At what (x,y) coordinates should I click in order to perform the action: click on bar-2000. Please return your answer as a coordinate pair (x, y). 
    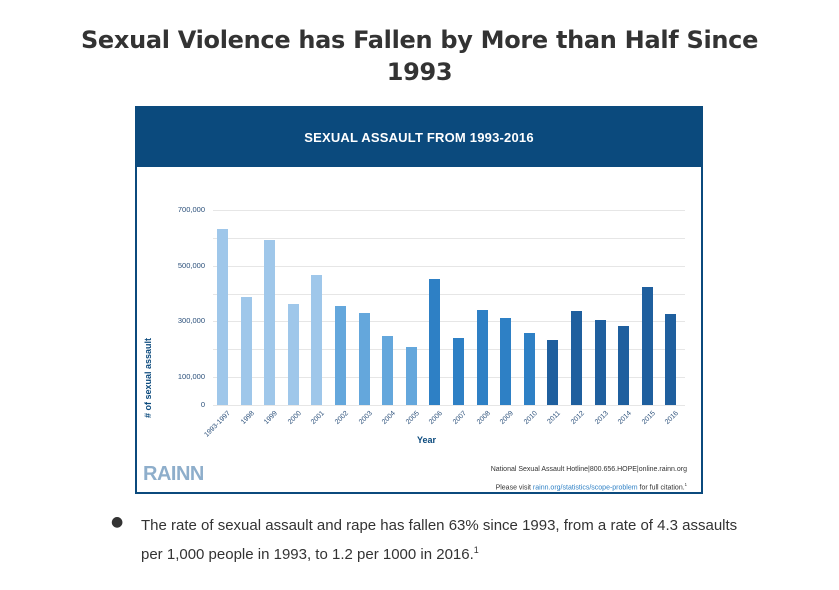
    Looking at the image, I should click on (293, 354).